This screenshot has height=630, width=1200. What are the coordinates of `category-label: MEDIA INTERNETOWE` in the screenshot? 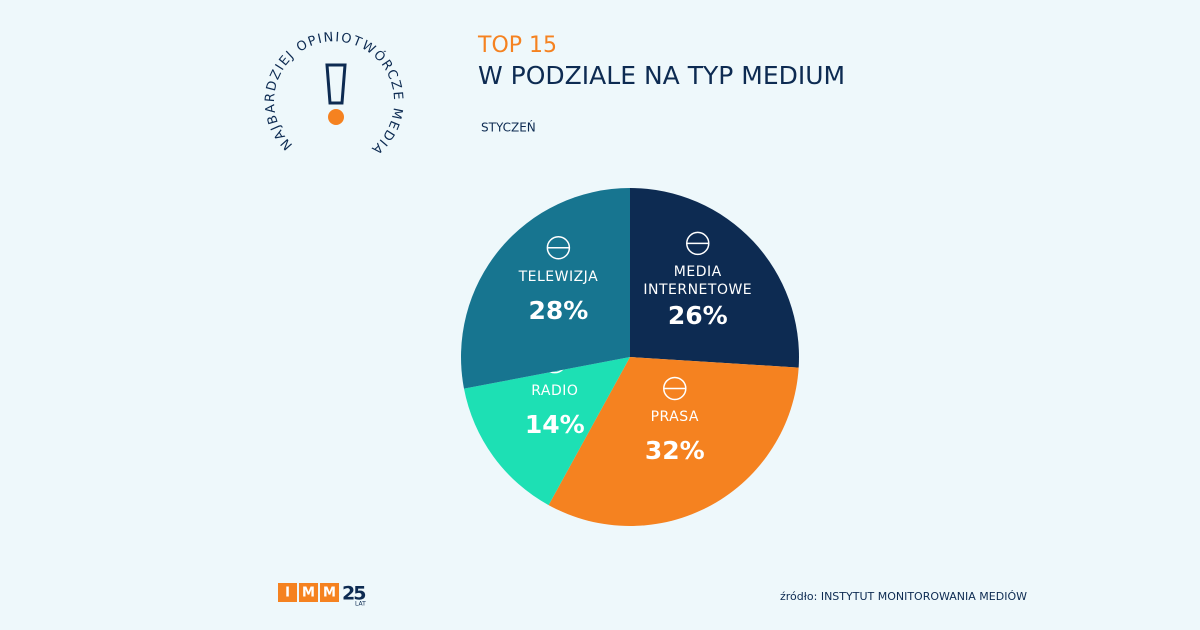 It's located at (698, 281).